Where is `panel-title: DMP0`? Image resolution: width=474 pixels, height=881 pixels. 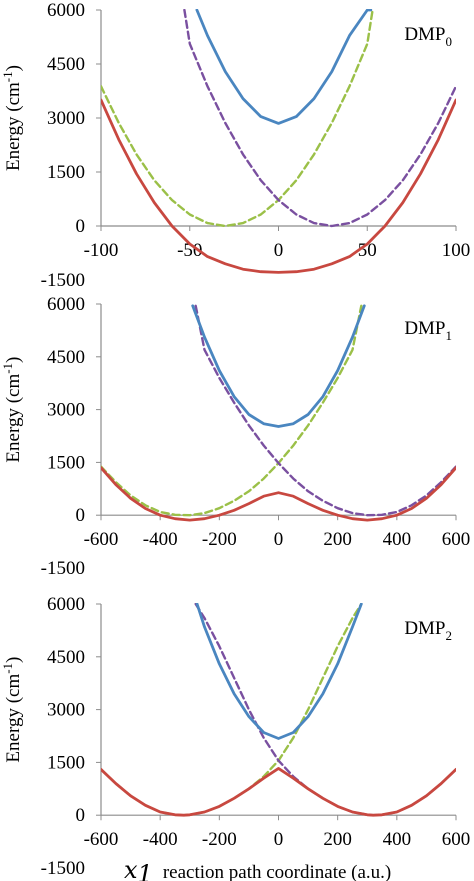
panel-title: DMP0 is located at coordinates (428, 36).